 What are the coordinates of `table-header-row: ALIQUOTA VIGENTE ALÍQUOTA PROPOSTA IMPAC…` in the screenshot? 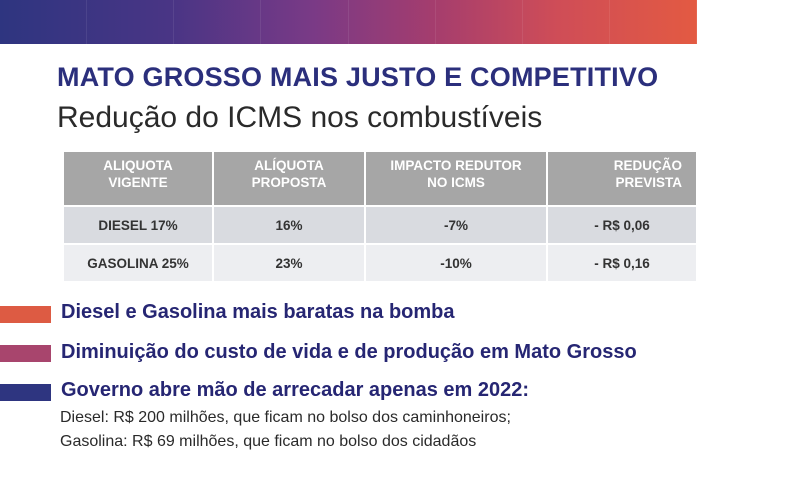 It's located at (380, 179).